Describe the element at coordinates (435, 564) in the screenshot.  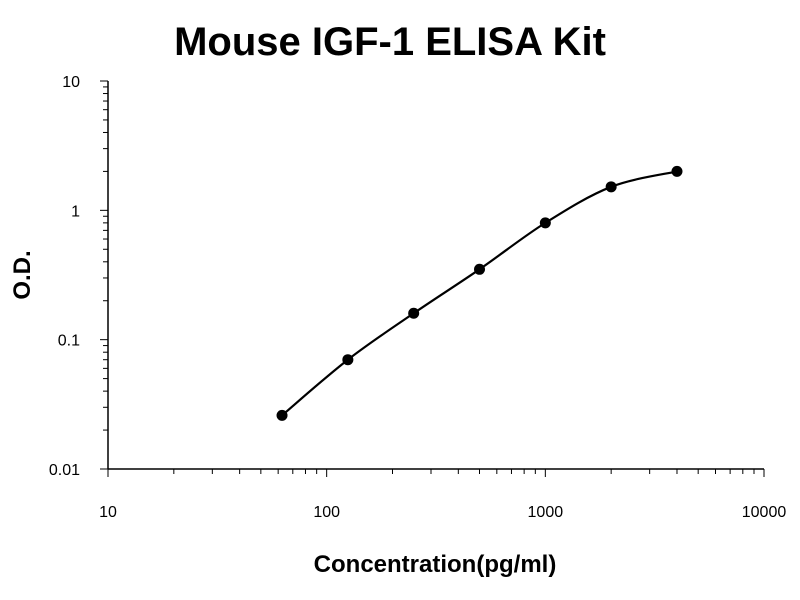
I see `x-axis-label: Concentration(pg/ml)` at that location.